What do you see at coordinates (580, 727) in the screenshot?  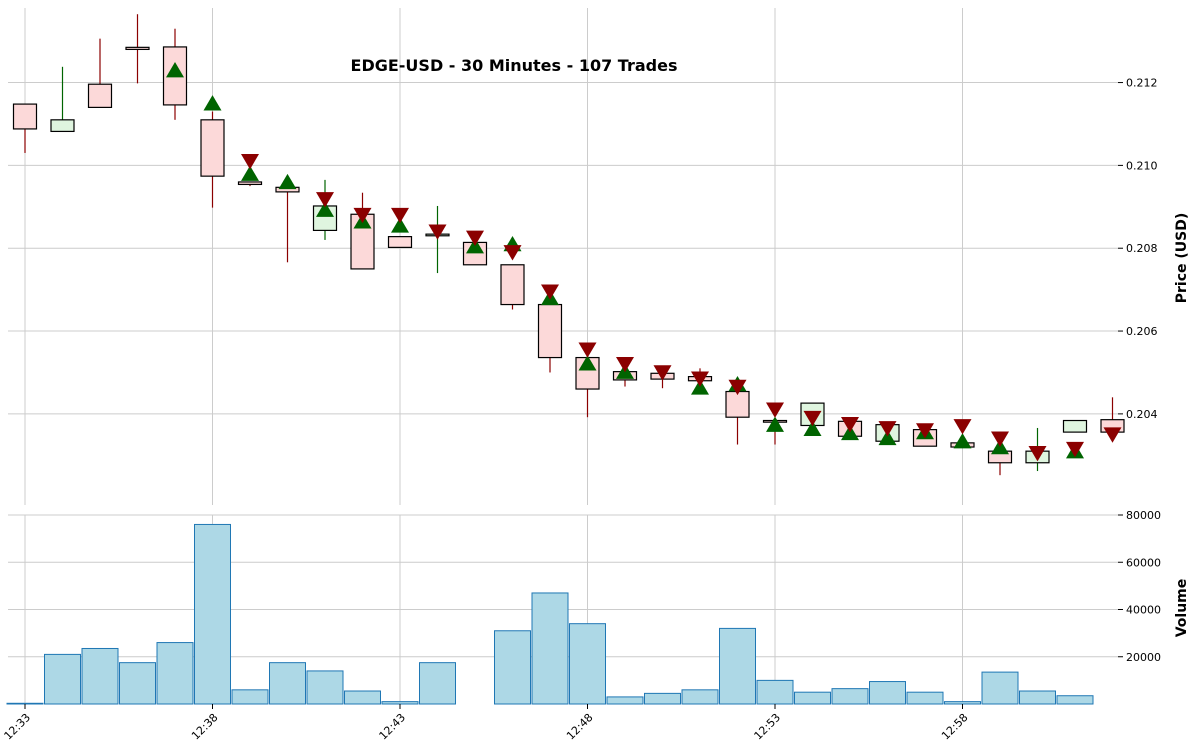 I see `time-tick-label: 12:48` at bounding box center [580, 727].